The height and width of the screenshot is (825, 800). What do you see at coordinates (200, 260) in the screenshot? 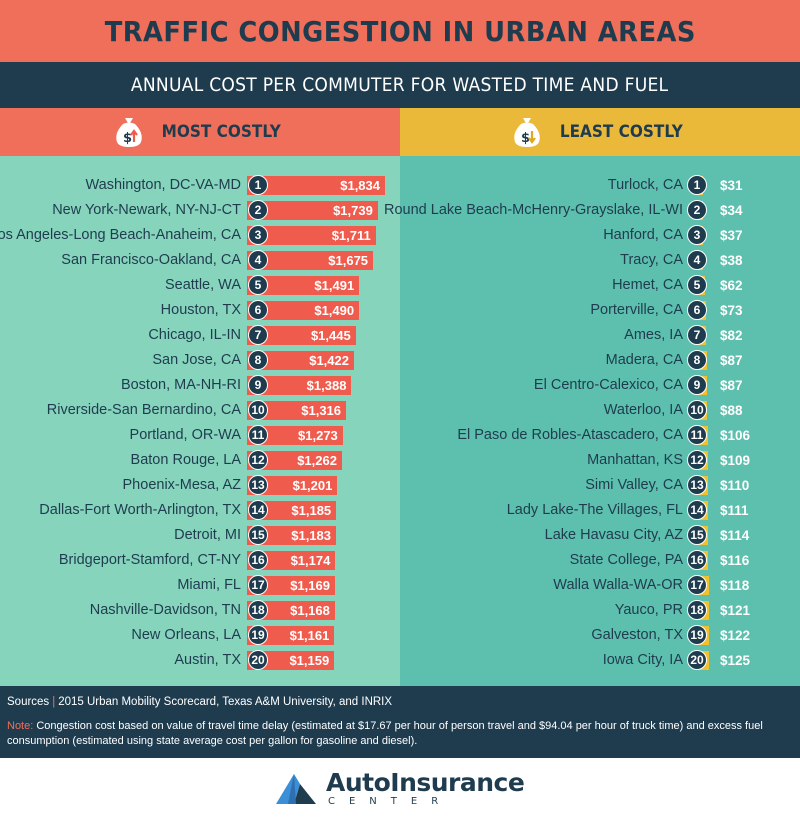
I see `bar-row: San Francisco-Oakland, CA $1,675 4` at bounding box center [200, 260].